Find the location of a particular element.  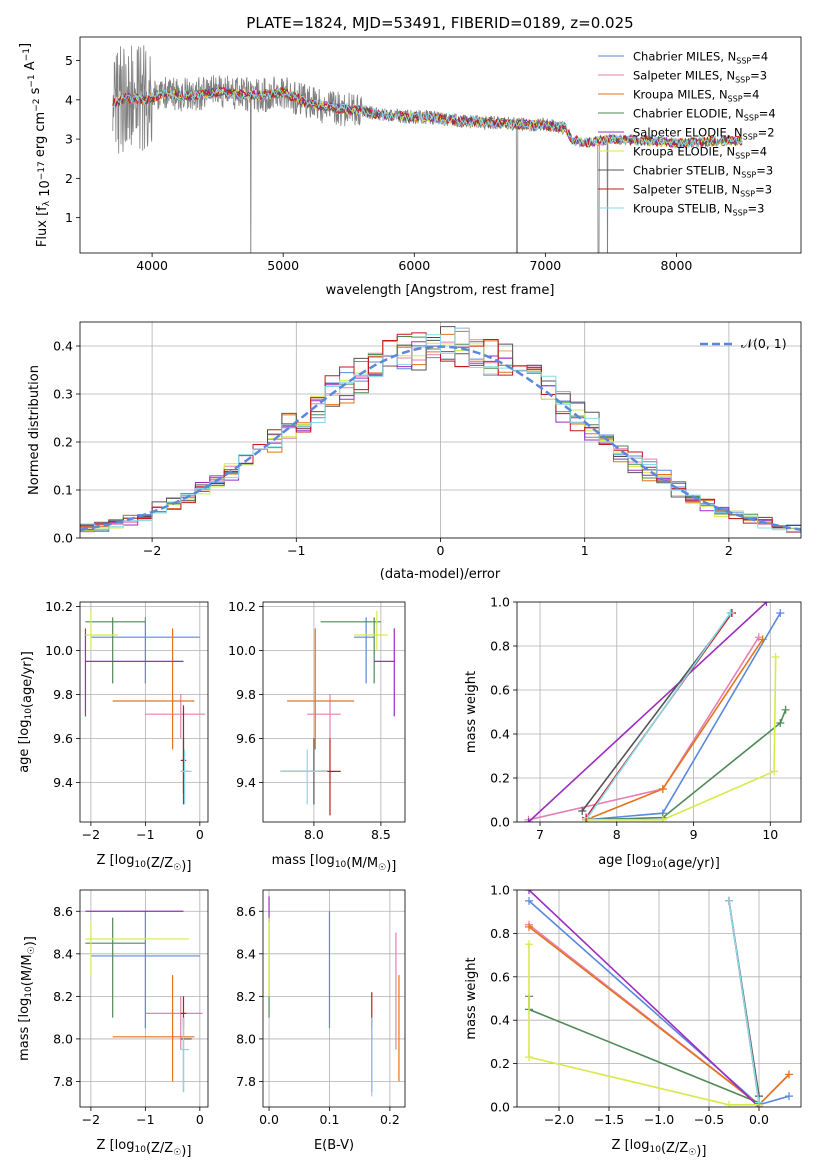

legend-label: Chabrier ELODIE, NSSP=4 is located at coordinates (704, 115).